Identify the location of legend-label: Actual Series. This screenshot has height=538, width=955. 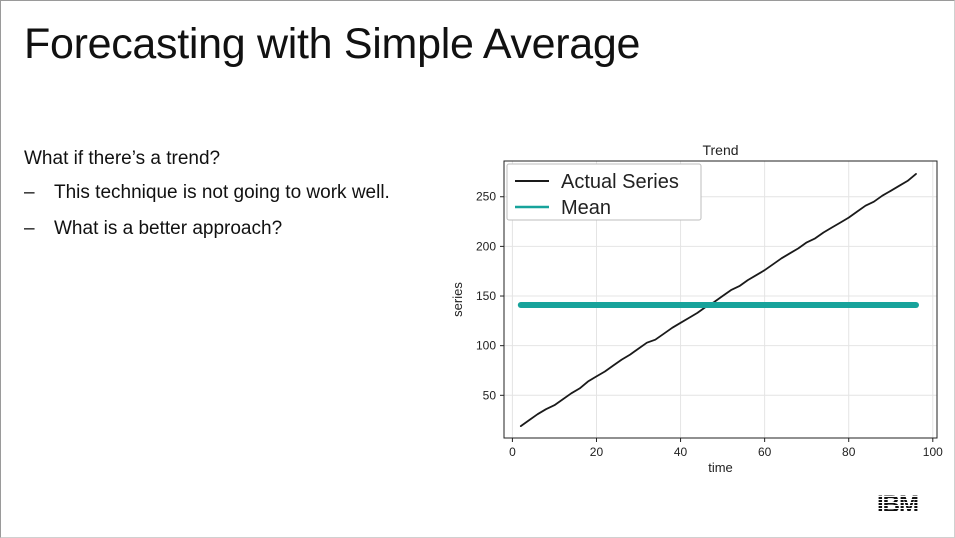
(620, 182).